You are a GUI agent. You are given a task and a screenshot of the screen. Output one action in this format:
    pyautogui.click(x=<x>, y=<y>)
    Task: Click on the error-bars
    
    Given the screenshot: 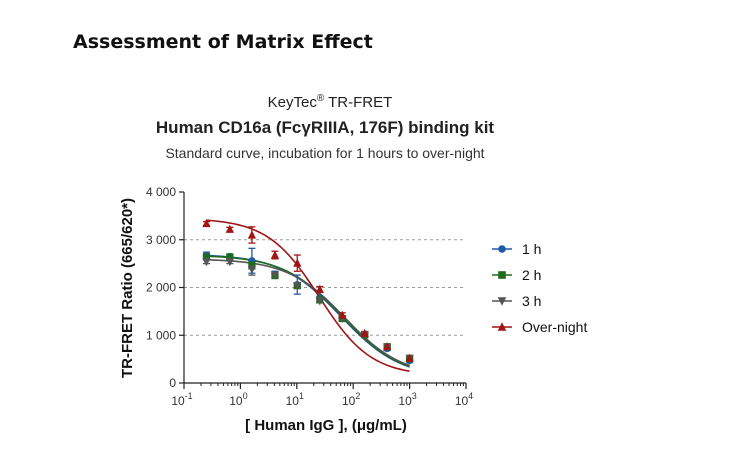 What is the action you would take?
    pyautogui.click(x=308, y=292)
    